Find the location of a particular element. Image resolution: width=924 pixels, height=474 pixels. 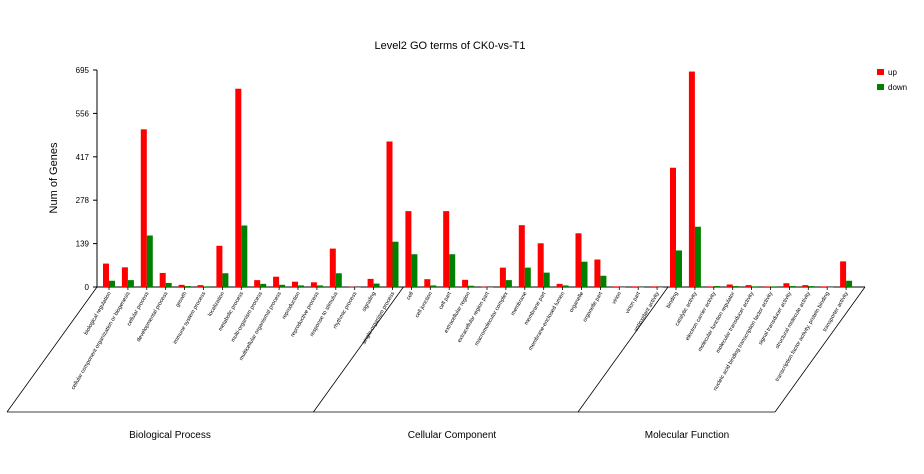

legend-down-swatch is located at coordinates (880, 87).